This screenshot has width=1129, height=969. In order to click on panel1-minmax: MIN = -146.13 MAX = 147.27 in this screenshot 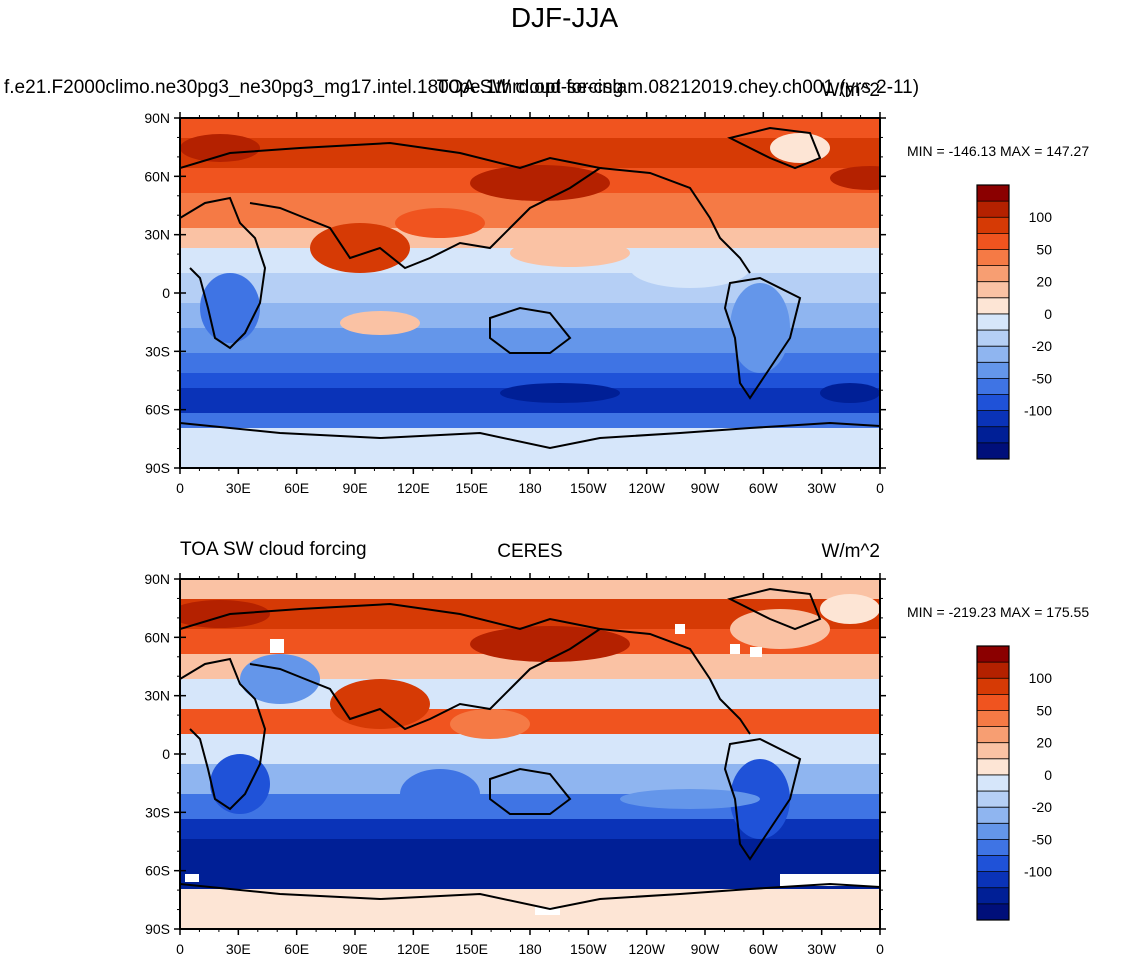, I will do `click(998, 151)`.